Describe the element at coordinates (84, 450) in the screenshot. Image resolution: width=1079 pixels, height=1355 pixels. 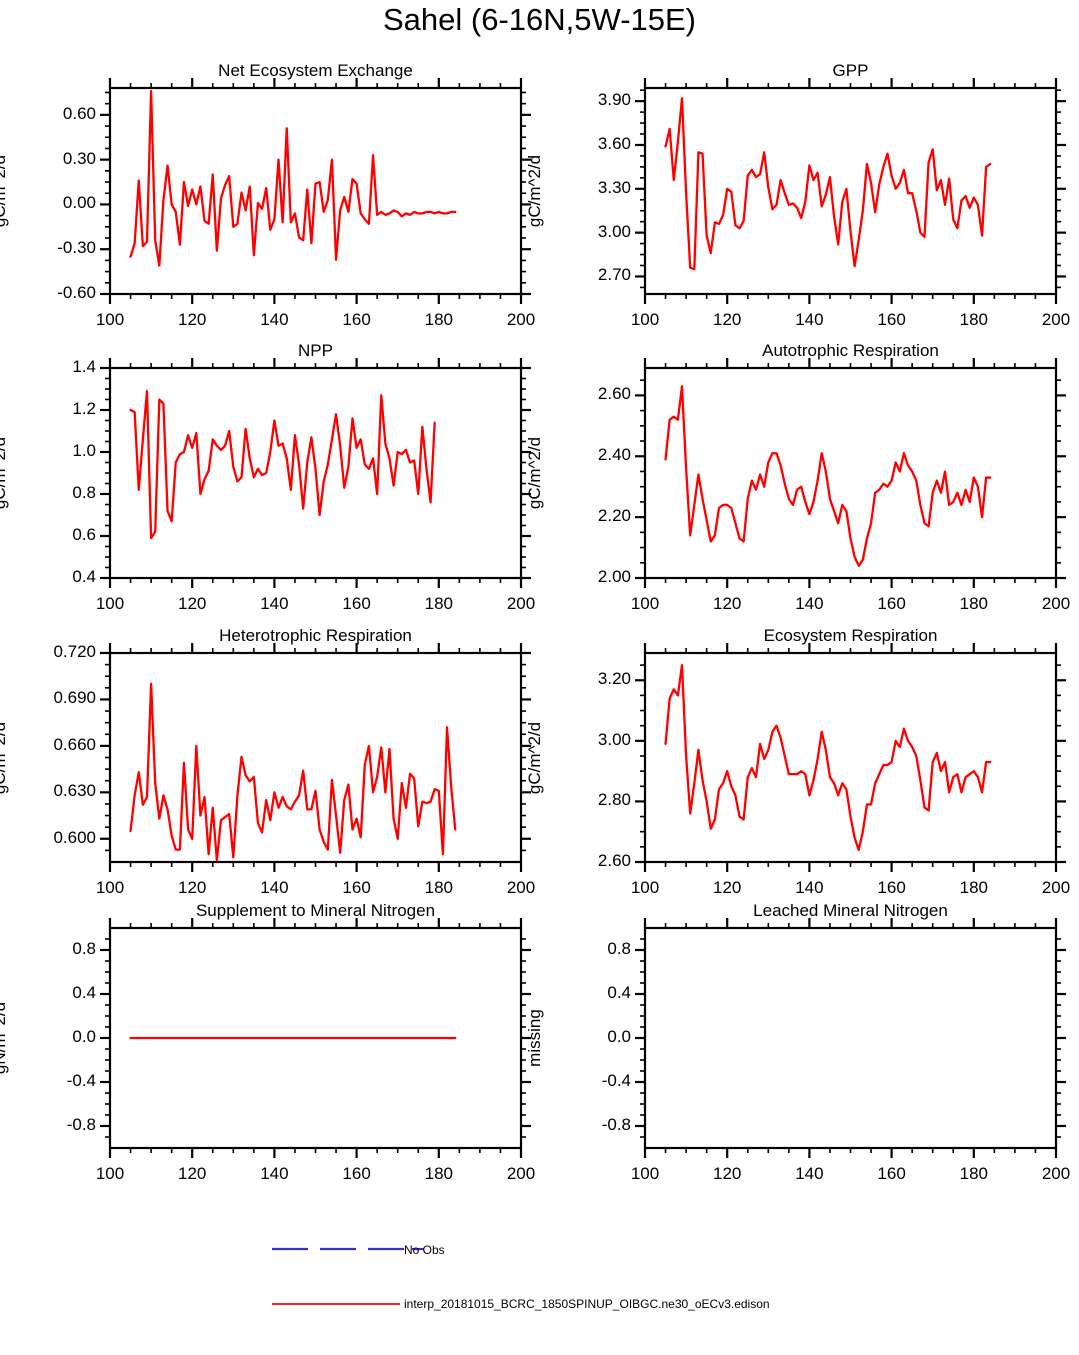
I see `y-tick-label: 1.0` at that location.